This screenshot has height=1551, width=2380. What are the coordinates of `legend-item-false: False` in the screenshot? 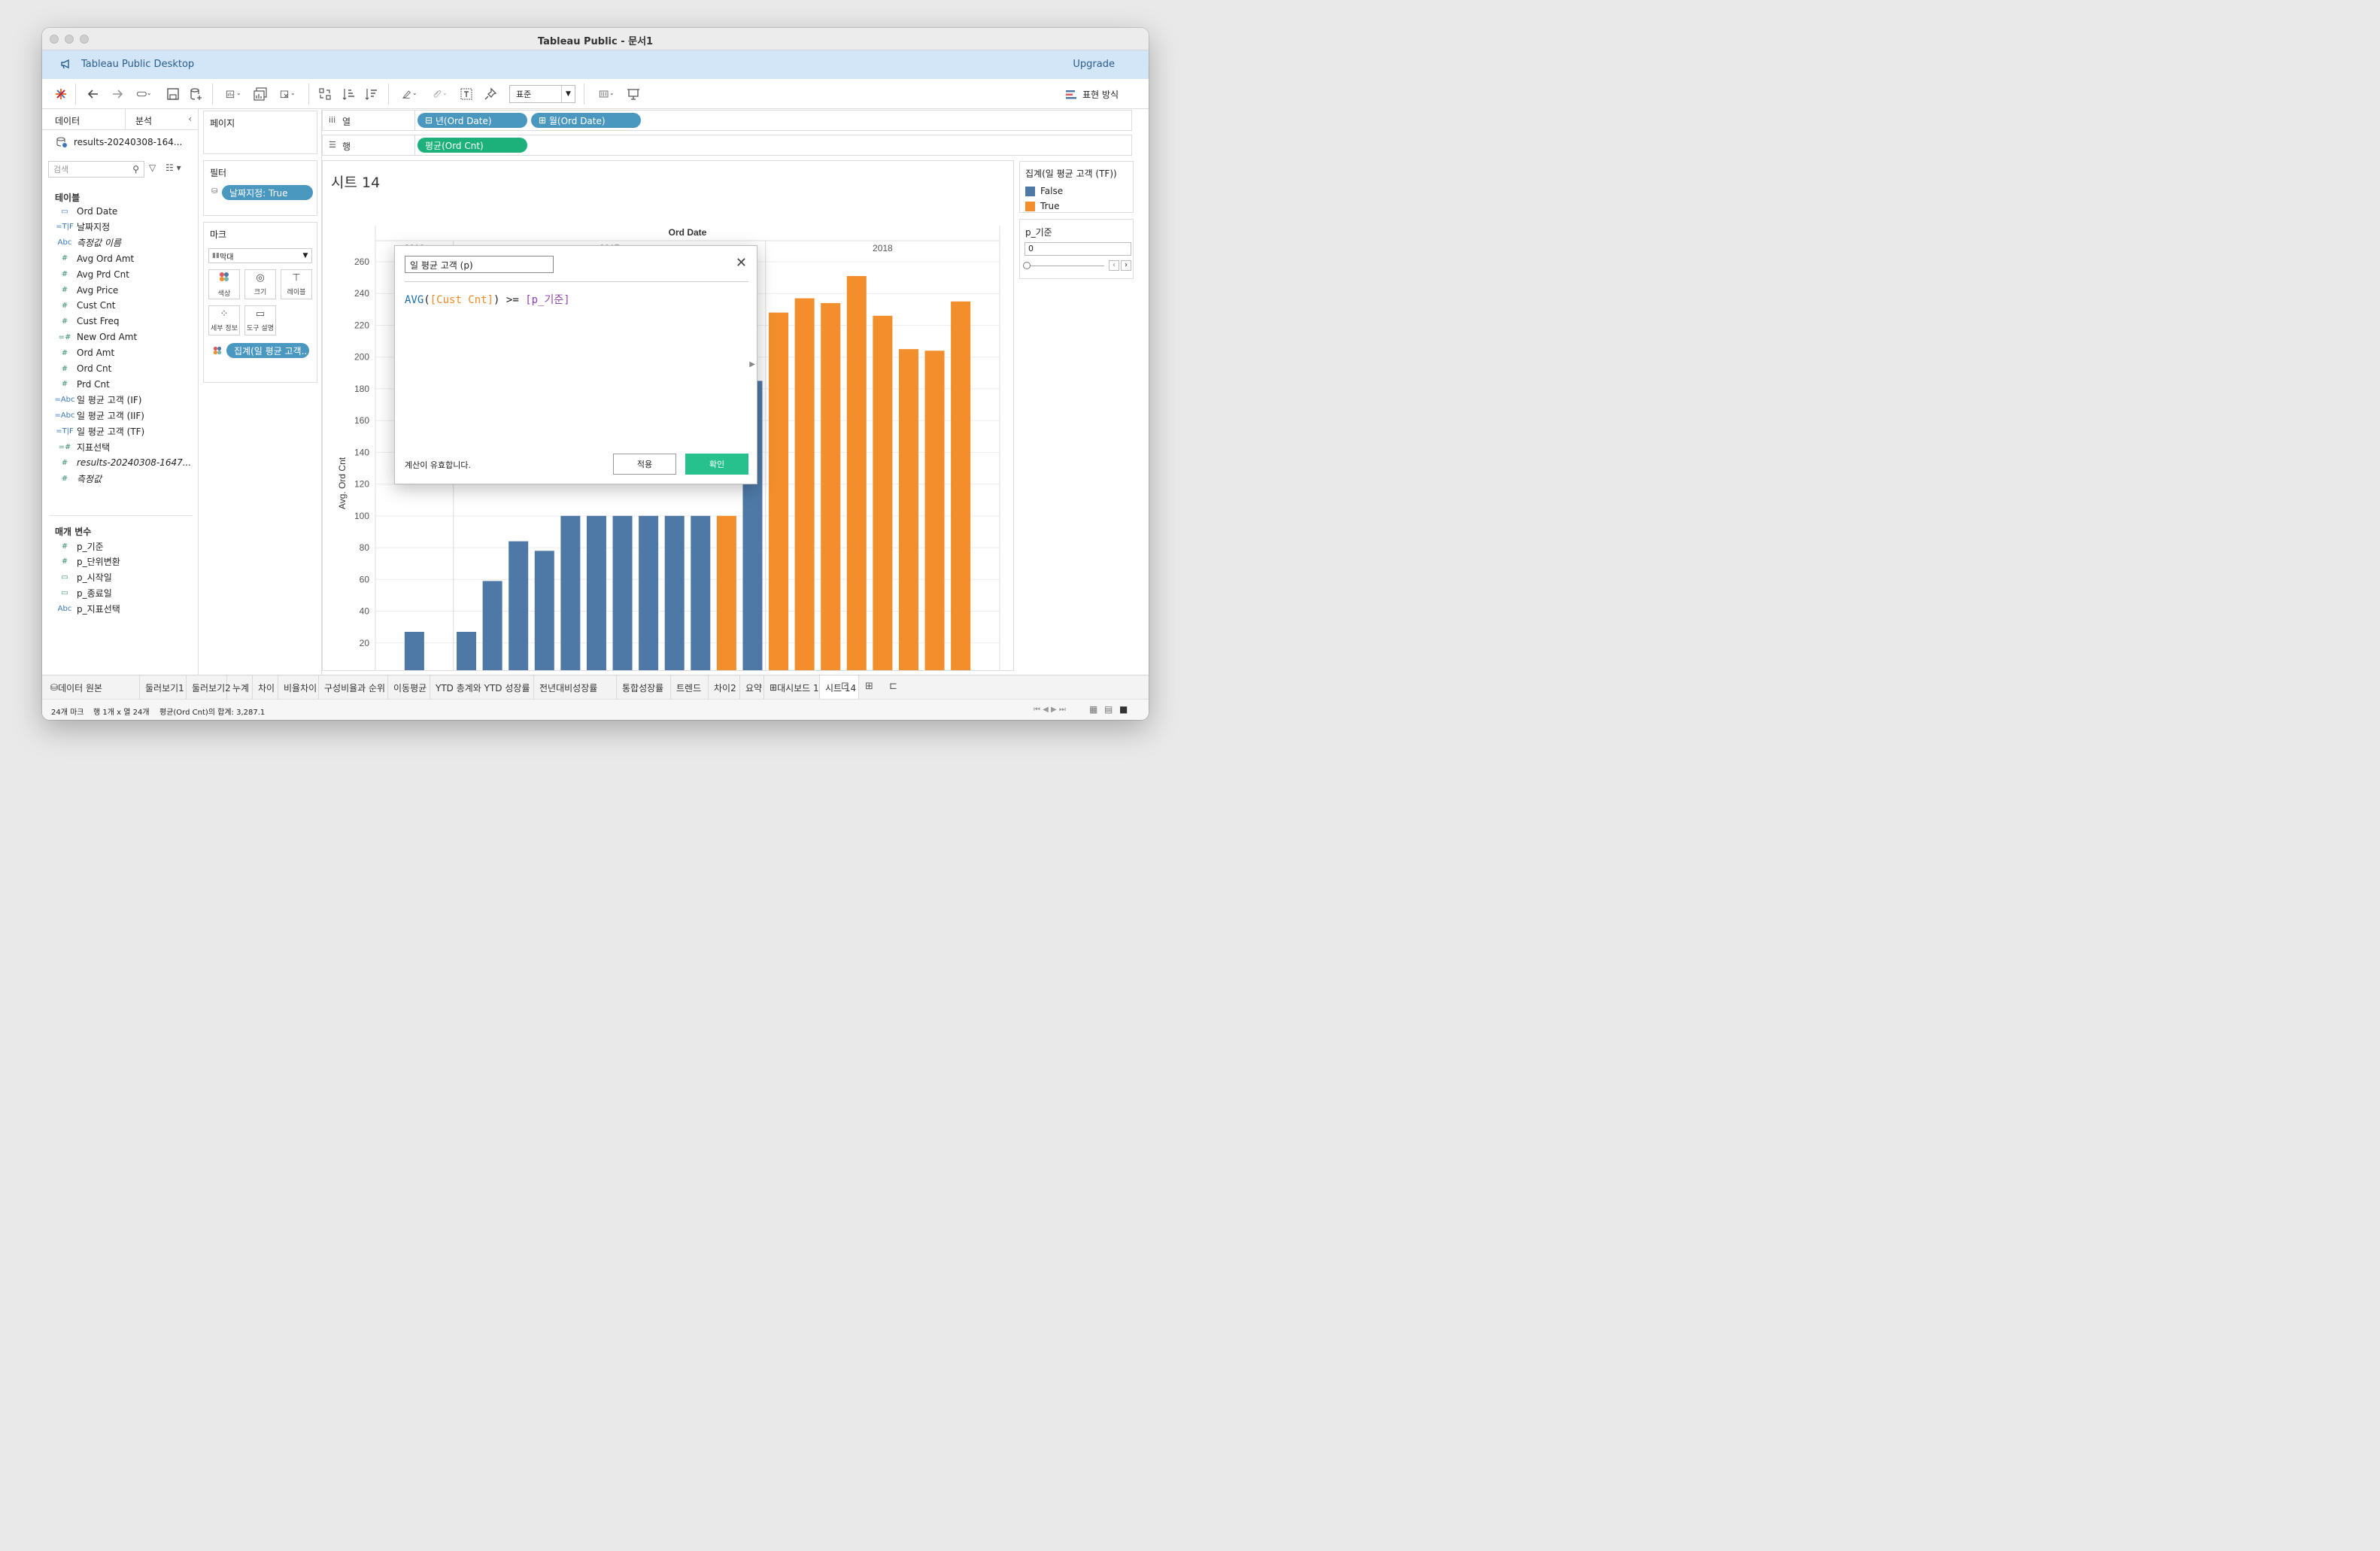 It's located at (1052, 191).